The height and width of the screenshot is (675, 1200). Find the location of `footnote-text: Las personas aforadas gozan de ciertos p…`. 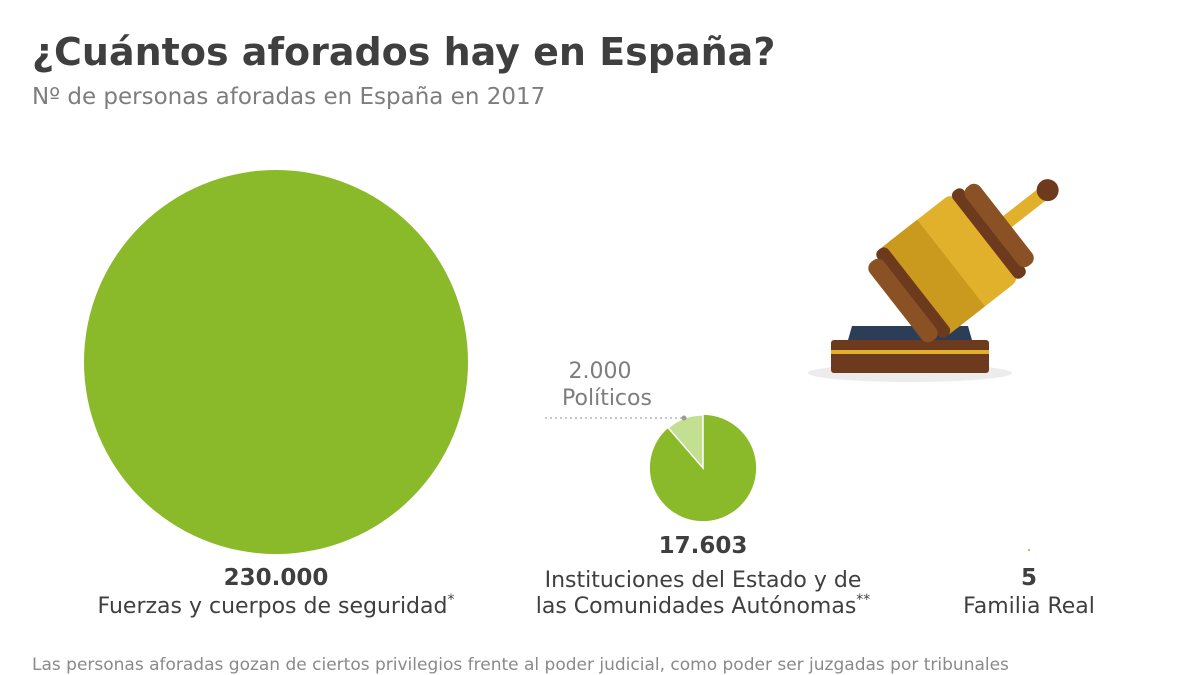

footnote-text: Las personas aforadas gozan de ciertos p… is located at coordinates (520, 665).